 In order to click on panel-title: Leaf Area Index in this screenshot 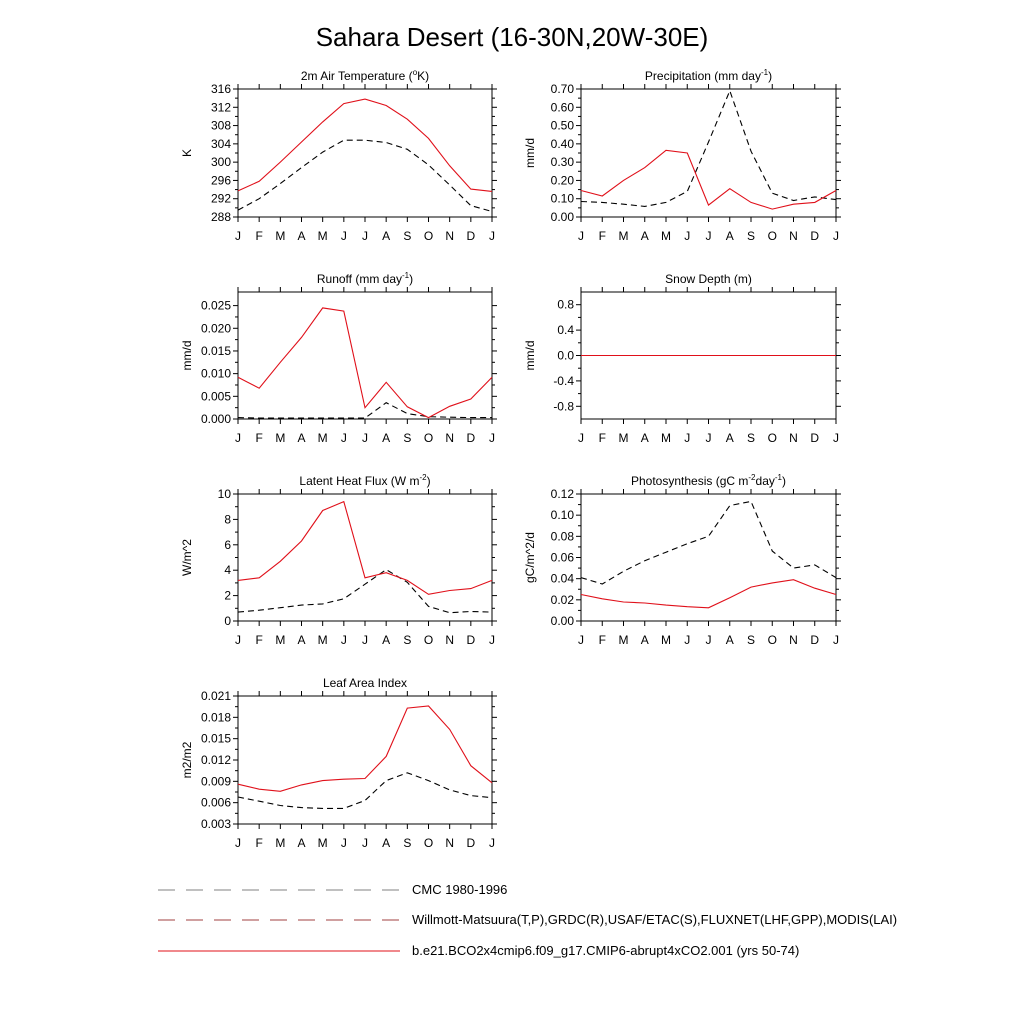, I will do `click(365, 683)`.